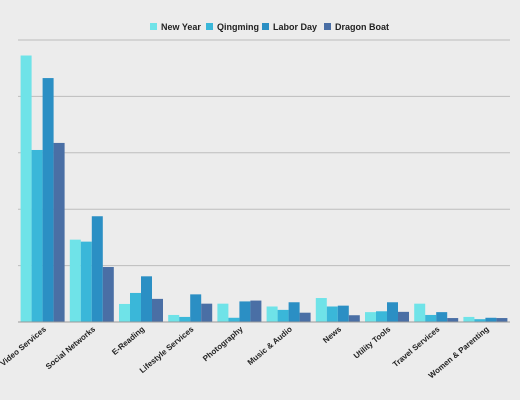 The height and width of the screenshot is (400, 520). What do you see at coordinates (270, 346) in the screenshot?
I see `x-tick-label-5: Music & Audio` at bounding box center [270, 346].